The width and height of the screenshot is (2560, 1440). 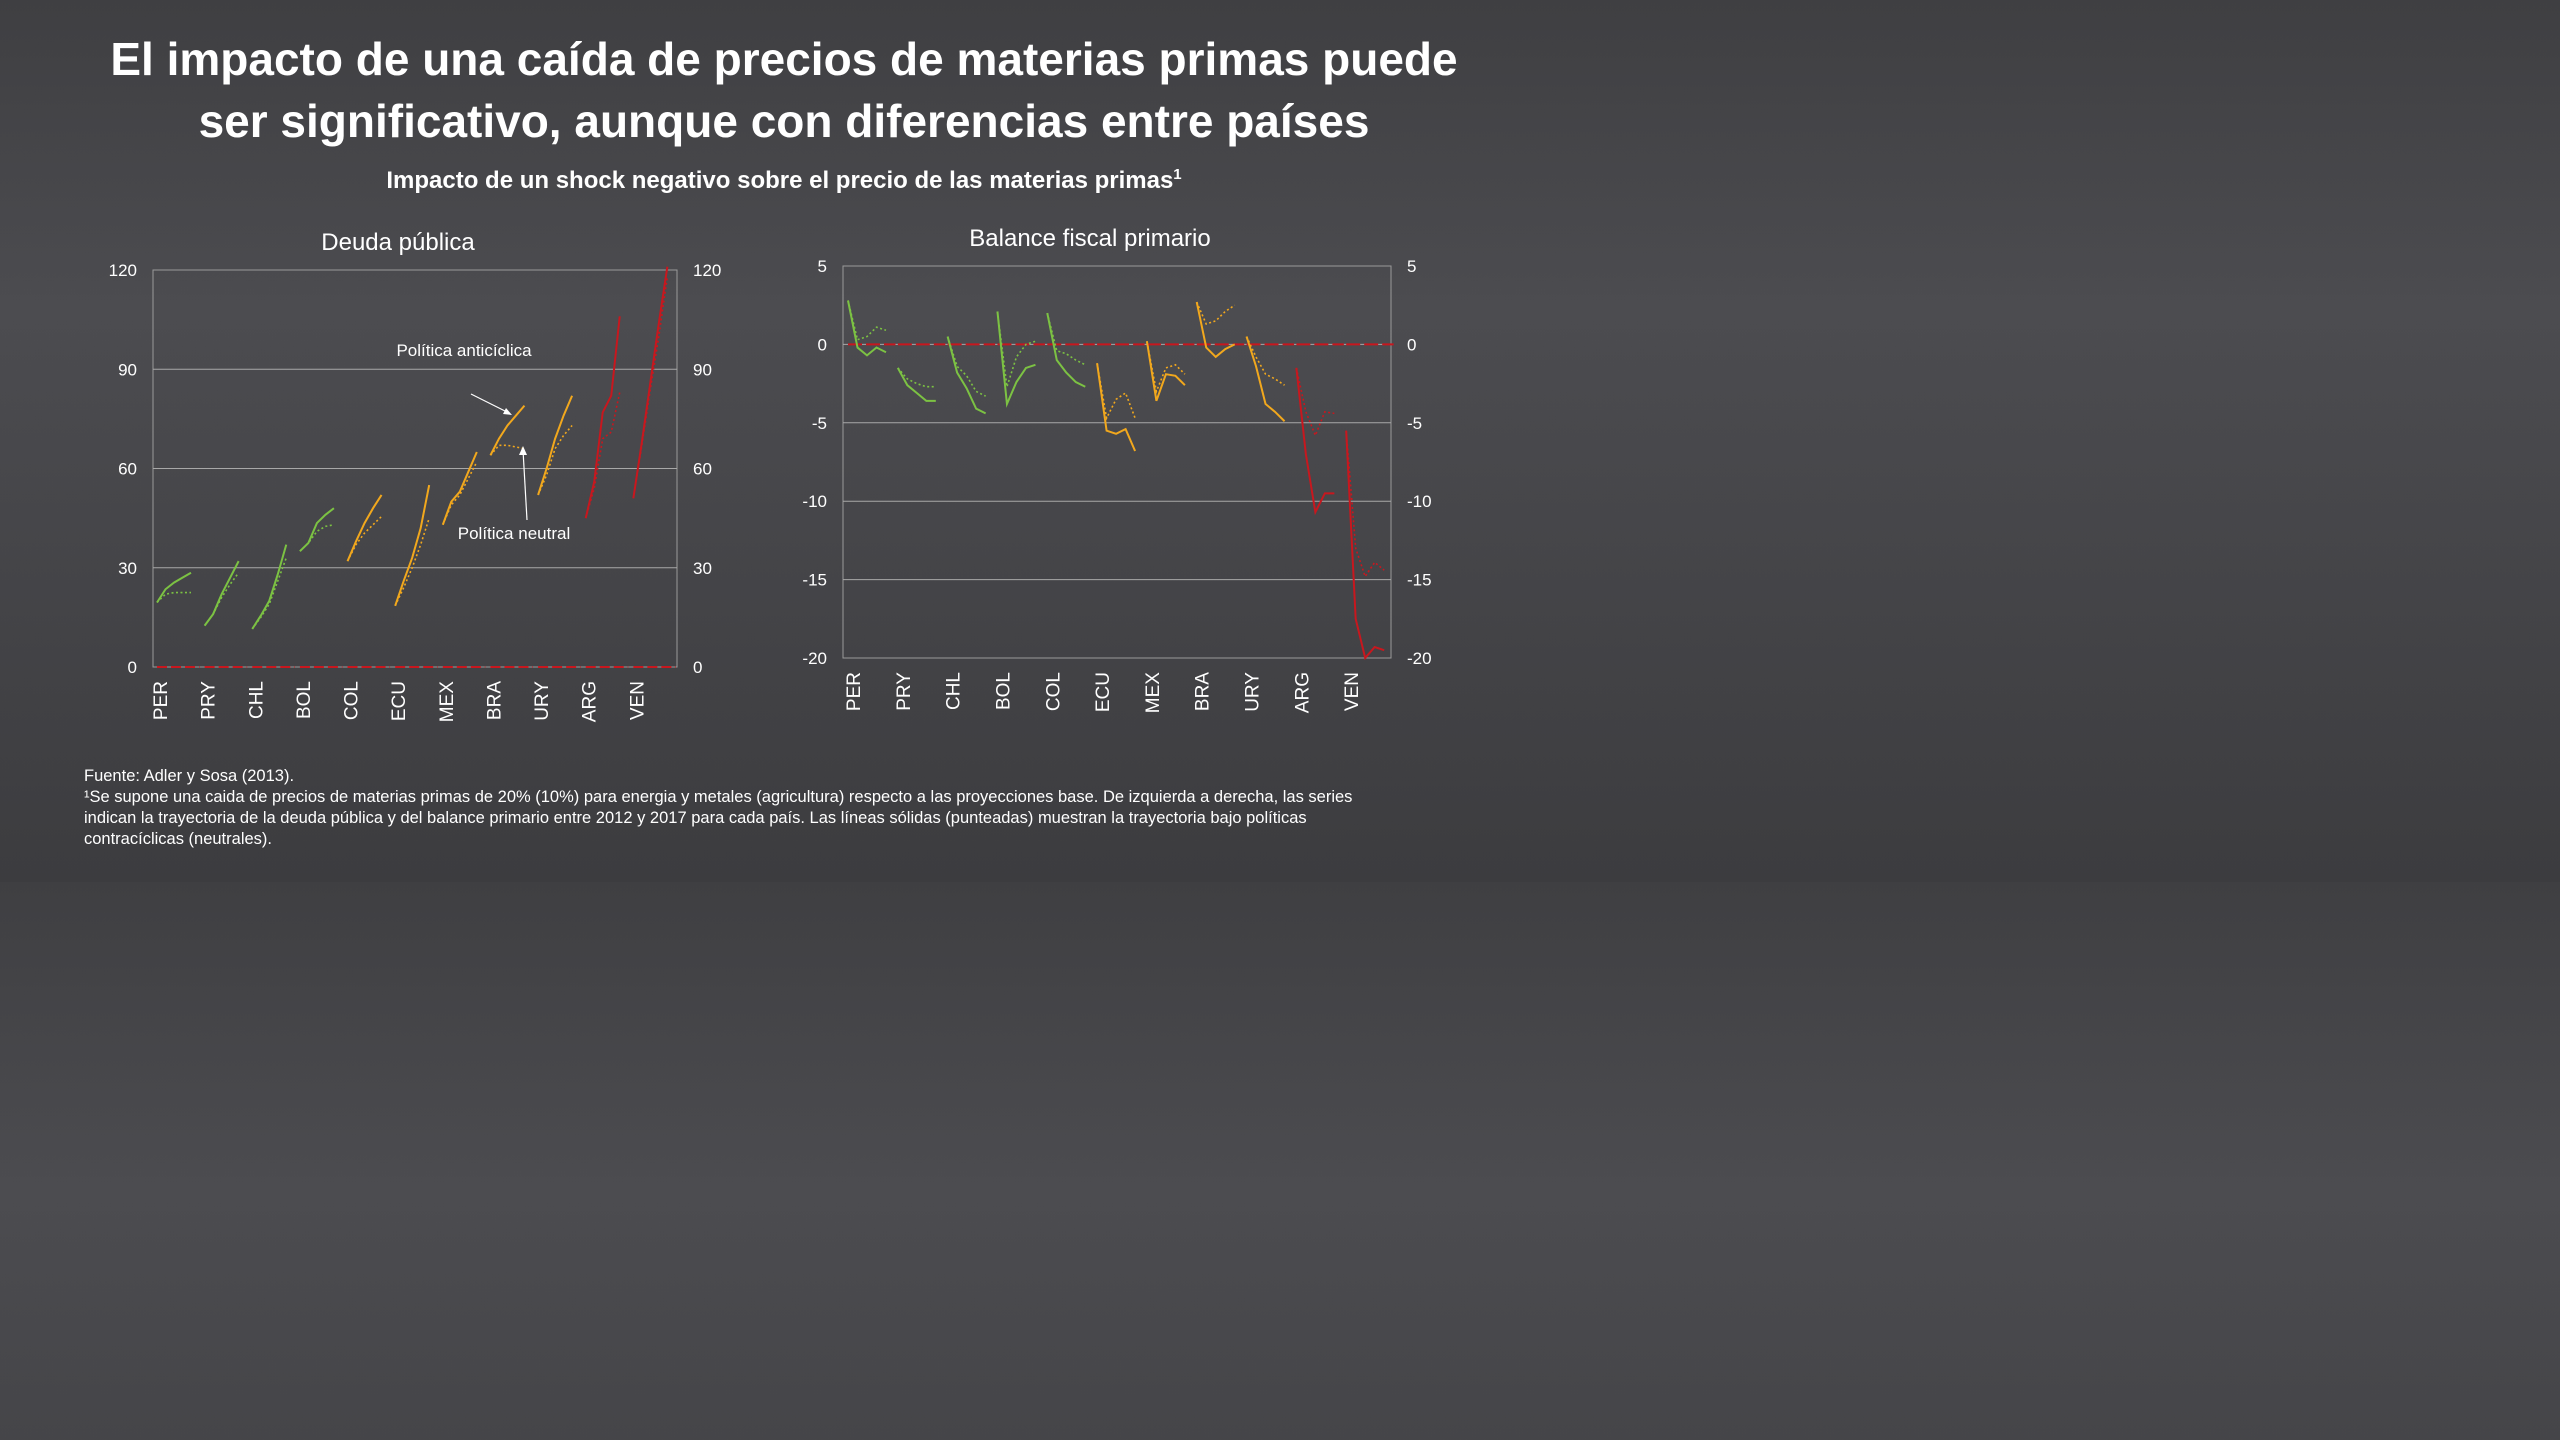 What do you see at coordinates (123, 270) in the screenshot?
I see `y-tick-label-left: 120` at bounding box center [123, 270].